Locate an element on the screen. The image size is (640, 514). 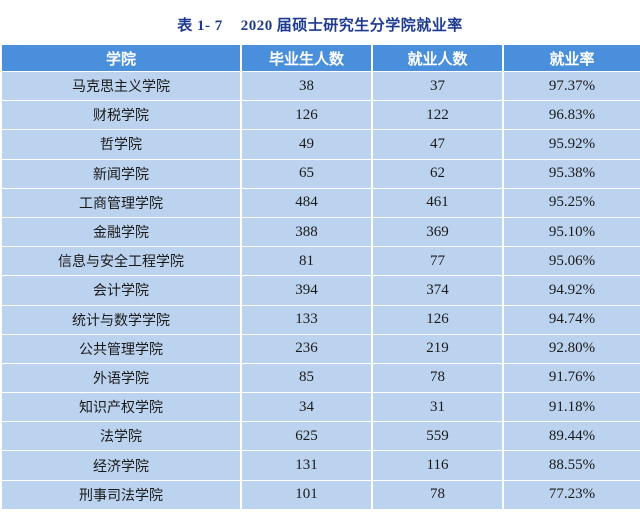
table-row: 统计与数学学院 133 126 94.74% is located at coordinates (320, 319).